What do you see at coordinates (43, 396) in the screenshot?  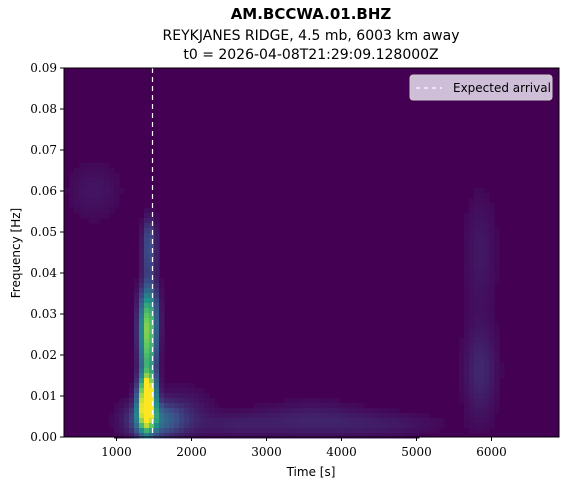 I see `y-tick-label: 0.01` at bounding box center [43, 396].